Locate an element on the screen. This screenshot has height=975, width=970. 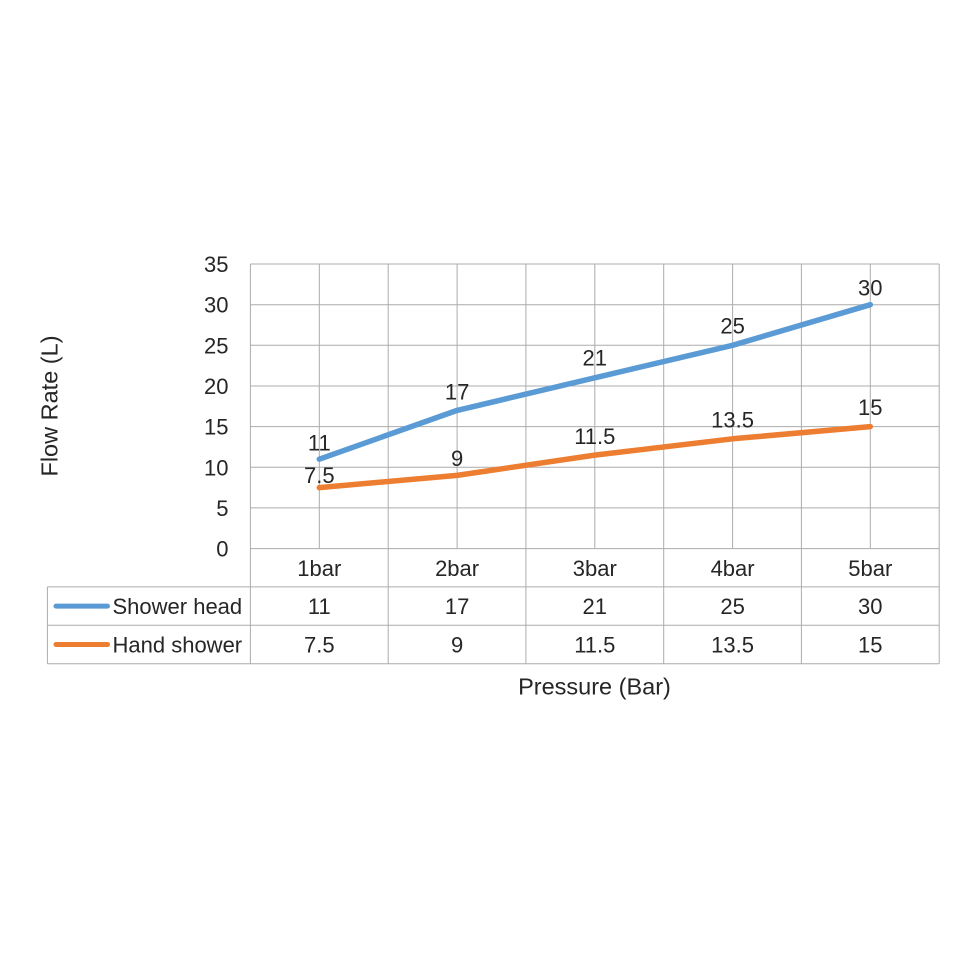
svg-text: 5 is located at coordinates (222, 508).